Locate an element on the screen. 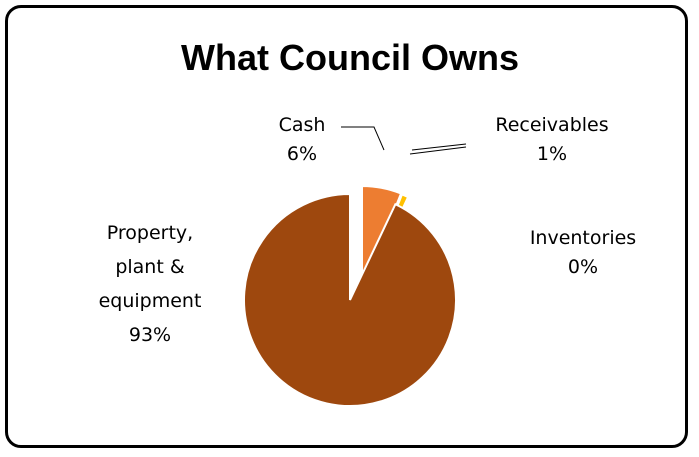 This screenshot has width=699, height=457. data-label-line: Cash is located at coordinates (302, 125).